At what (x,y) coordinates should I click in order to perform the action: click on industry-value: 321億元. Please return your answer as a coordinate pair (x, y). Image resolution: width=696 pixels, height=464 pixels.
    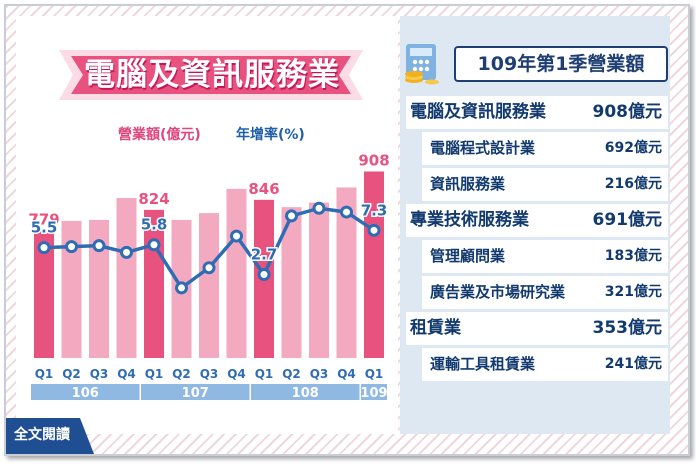
    Looking at the image, I should click on (633, 292).